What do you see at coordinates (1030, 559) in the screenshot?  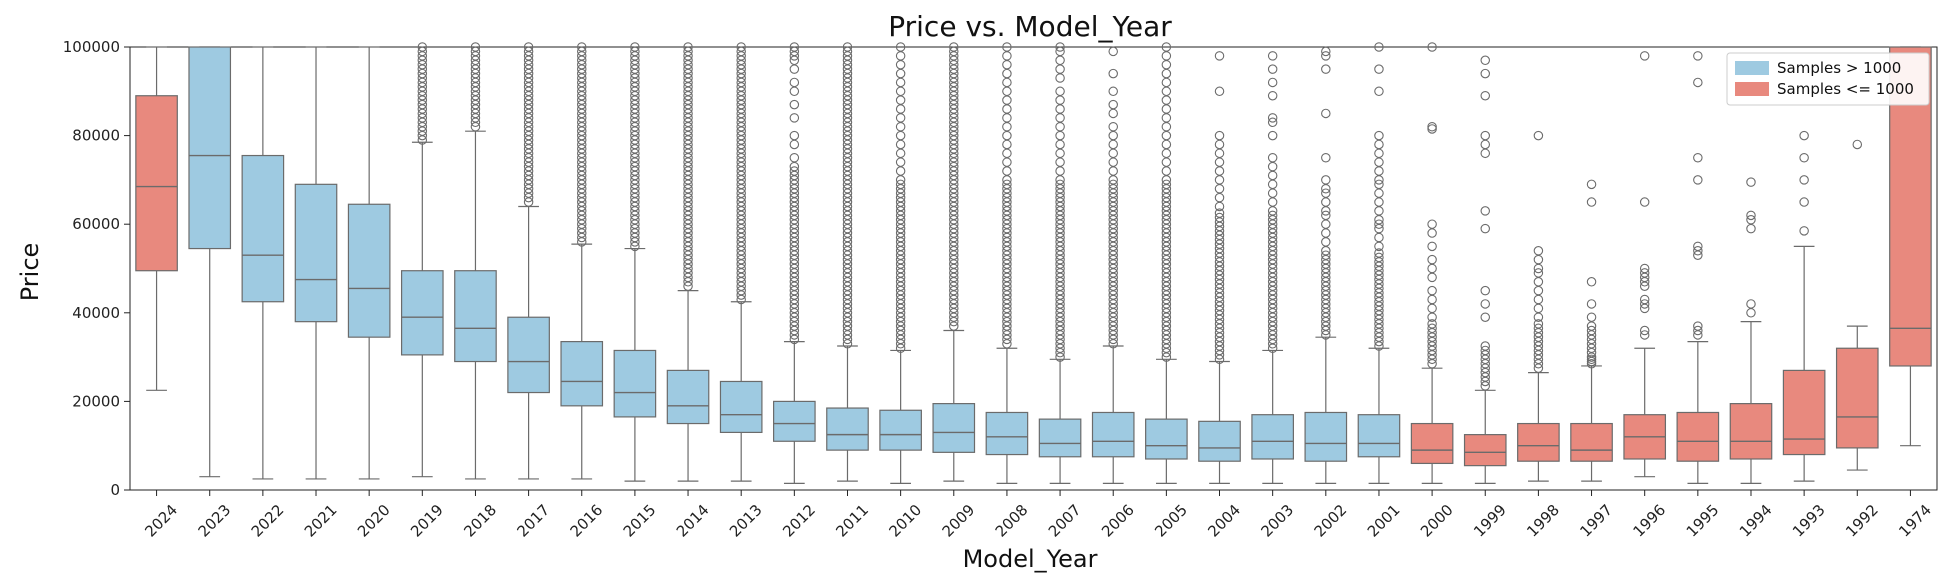 I see `x-axis-label: Model_Year` at bounding box center [1030, 559].